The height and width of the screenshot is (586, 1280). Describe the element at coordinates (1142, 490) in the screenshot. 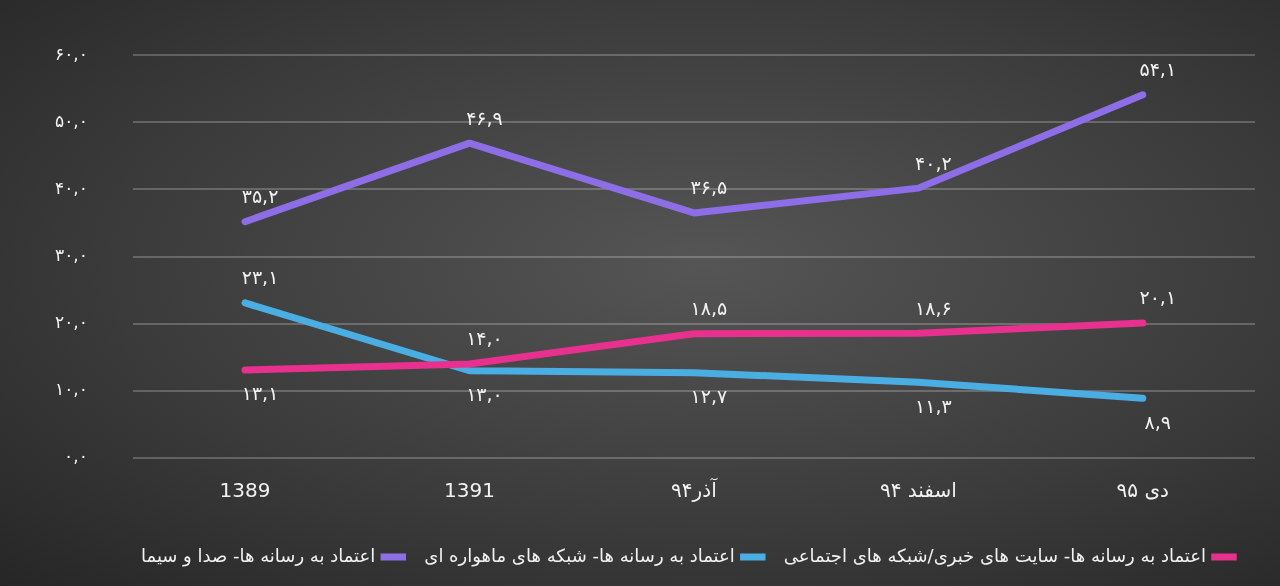

I see `x-tick-label: دی ۹۵` at that location.